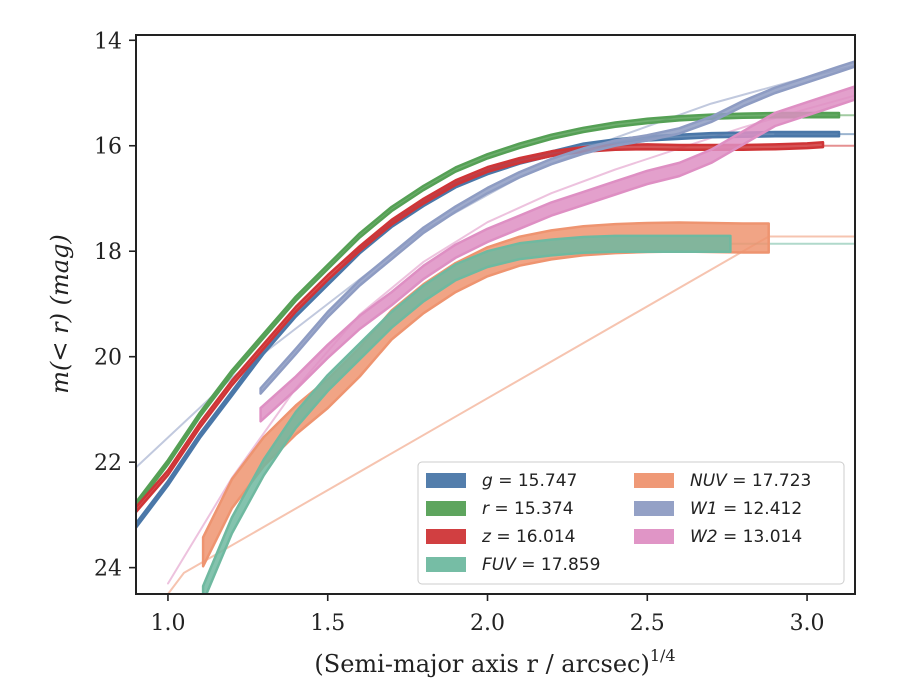 This screenshot has height=700, width=900. What do you see at coordinates (631, 523) in the screenshot?
I see `legend-box` at bounding box center [631, 523].